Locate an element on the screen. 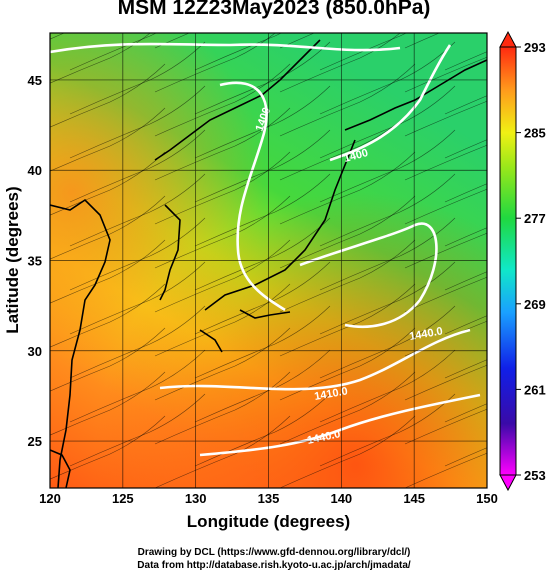 The height and width of the screenshot is (573, 548). colorbar-tick-label: 293 is located at coordinates (535, 47).